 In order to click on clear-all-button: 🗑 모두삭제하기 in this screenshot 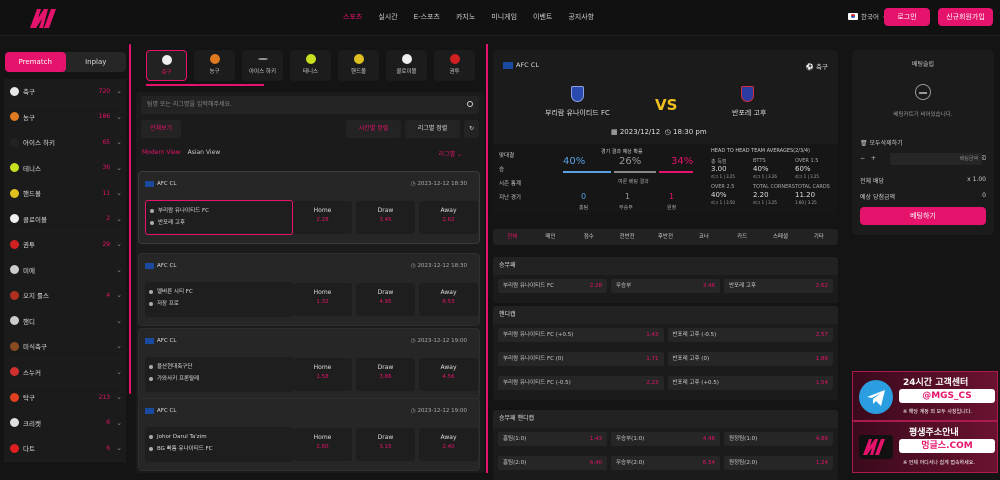, I will do `click(881, 143)`.